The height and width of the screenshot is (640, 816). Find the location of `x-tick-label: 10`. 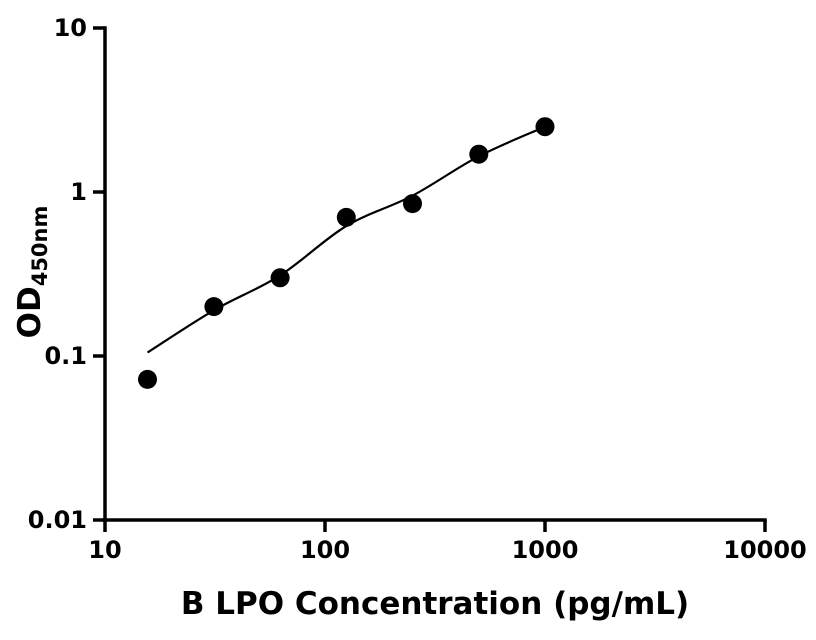

x-tick-label: 10 is located at coordinates (104, 550).